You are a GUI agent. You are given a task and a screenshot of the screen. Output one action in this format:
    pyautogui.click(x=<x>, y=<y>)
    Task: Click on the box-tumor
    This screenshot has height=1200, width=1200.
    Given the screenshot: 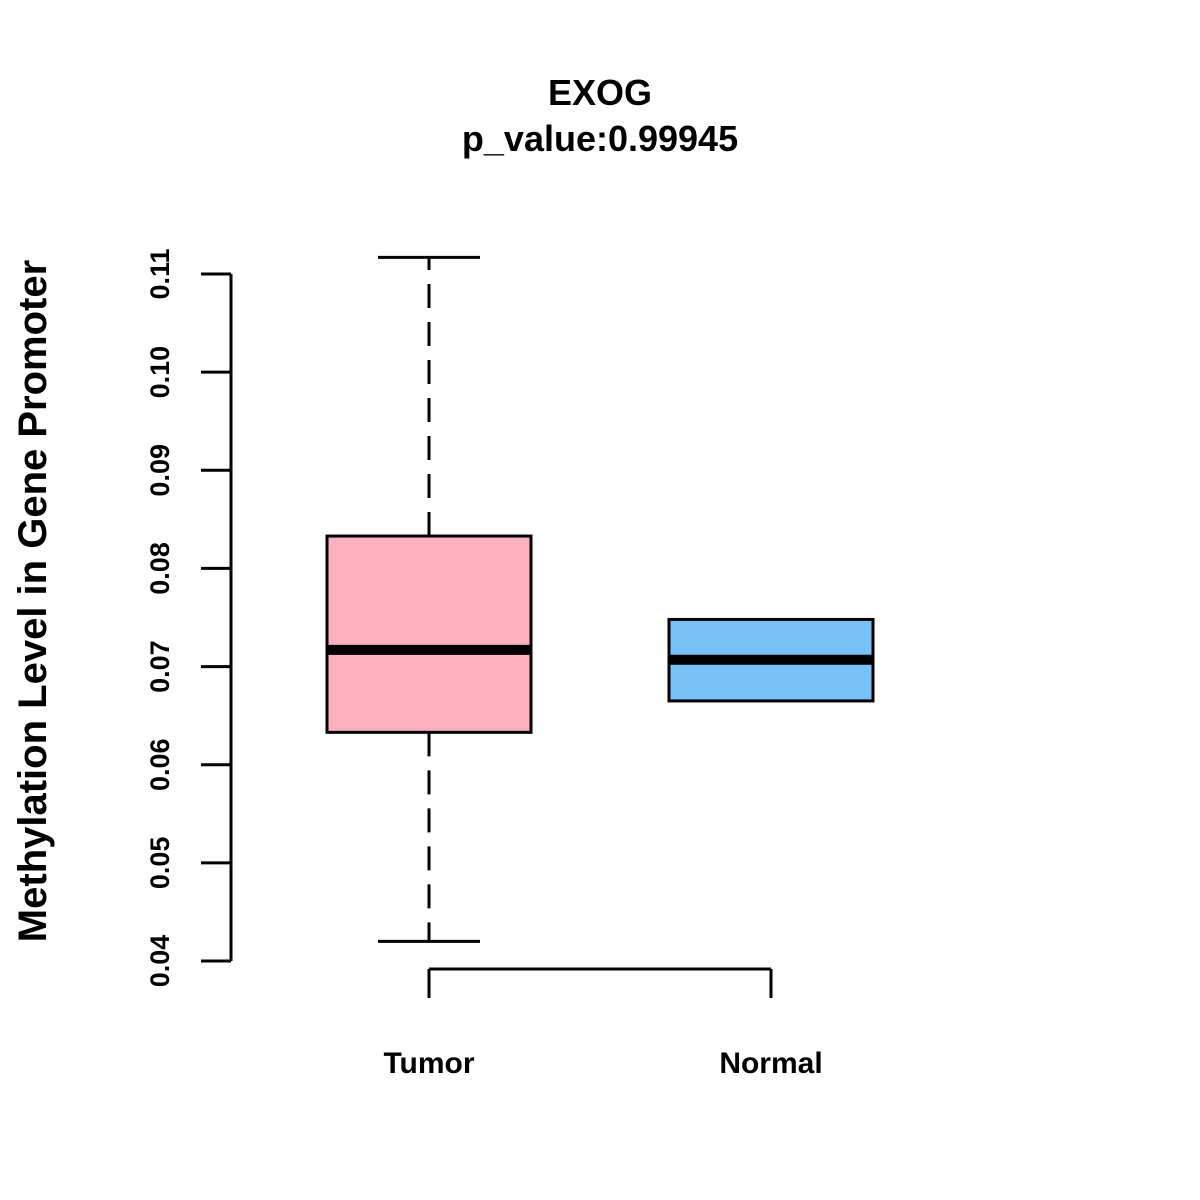 What is the action you would take?
    pyautogui.click(x=429, y=599)
    